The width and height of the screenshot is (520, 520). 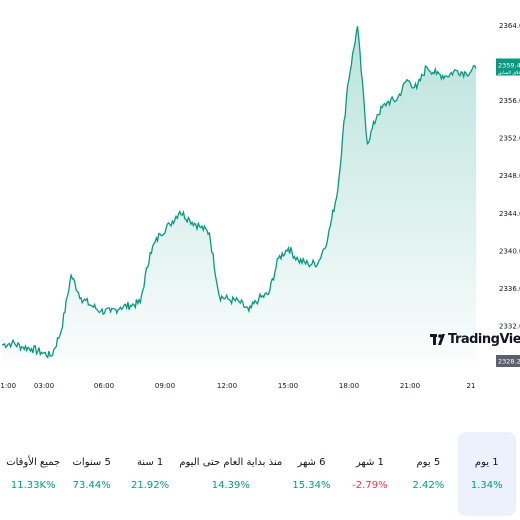 I want to click on x-tick-label: 21:00, so click(x=410, y=386).